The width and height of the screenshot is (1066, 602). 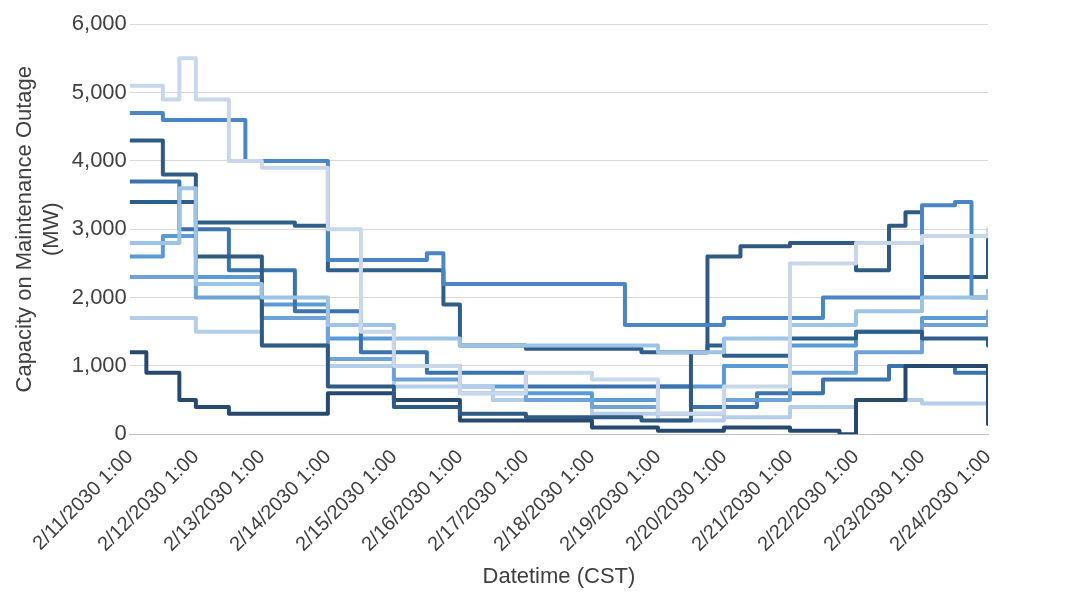 What do you see at coordinates (99, 296) in the screenshot?
I see `y-tick-label: 2,000` at bounding box center [99, 296].